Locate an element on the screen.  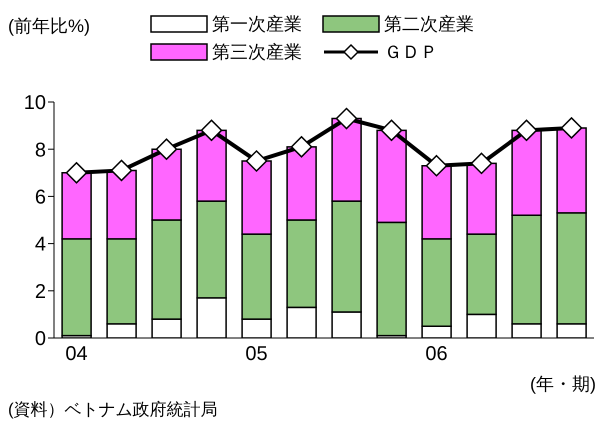
y-tick-label: 4 is located at coordinates (40, 245).